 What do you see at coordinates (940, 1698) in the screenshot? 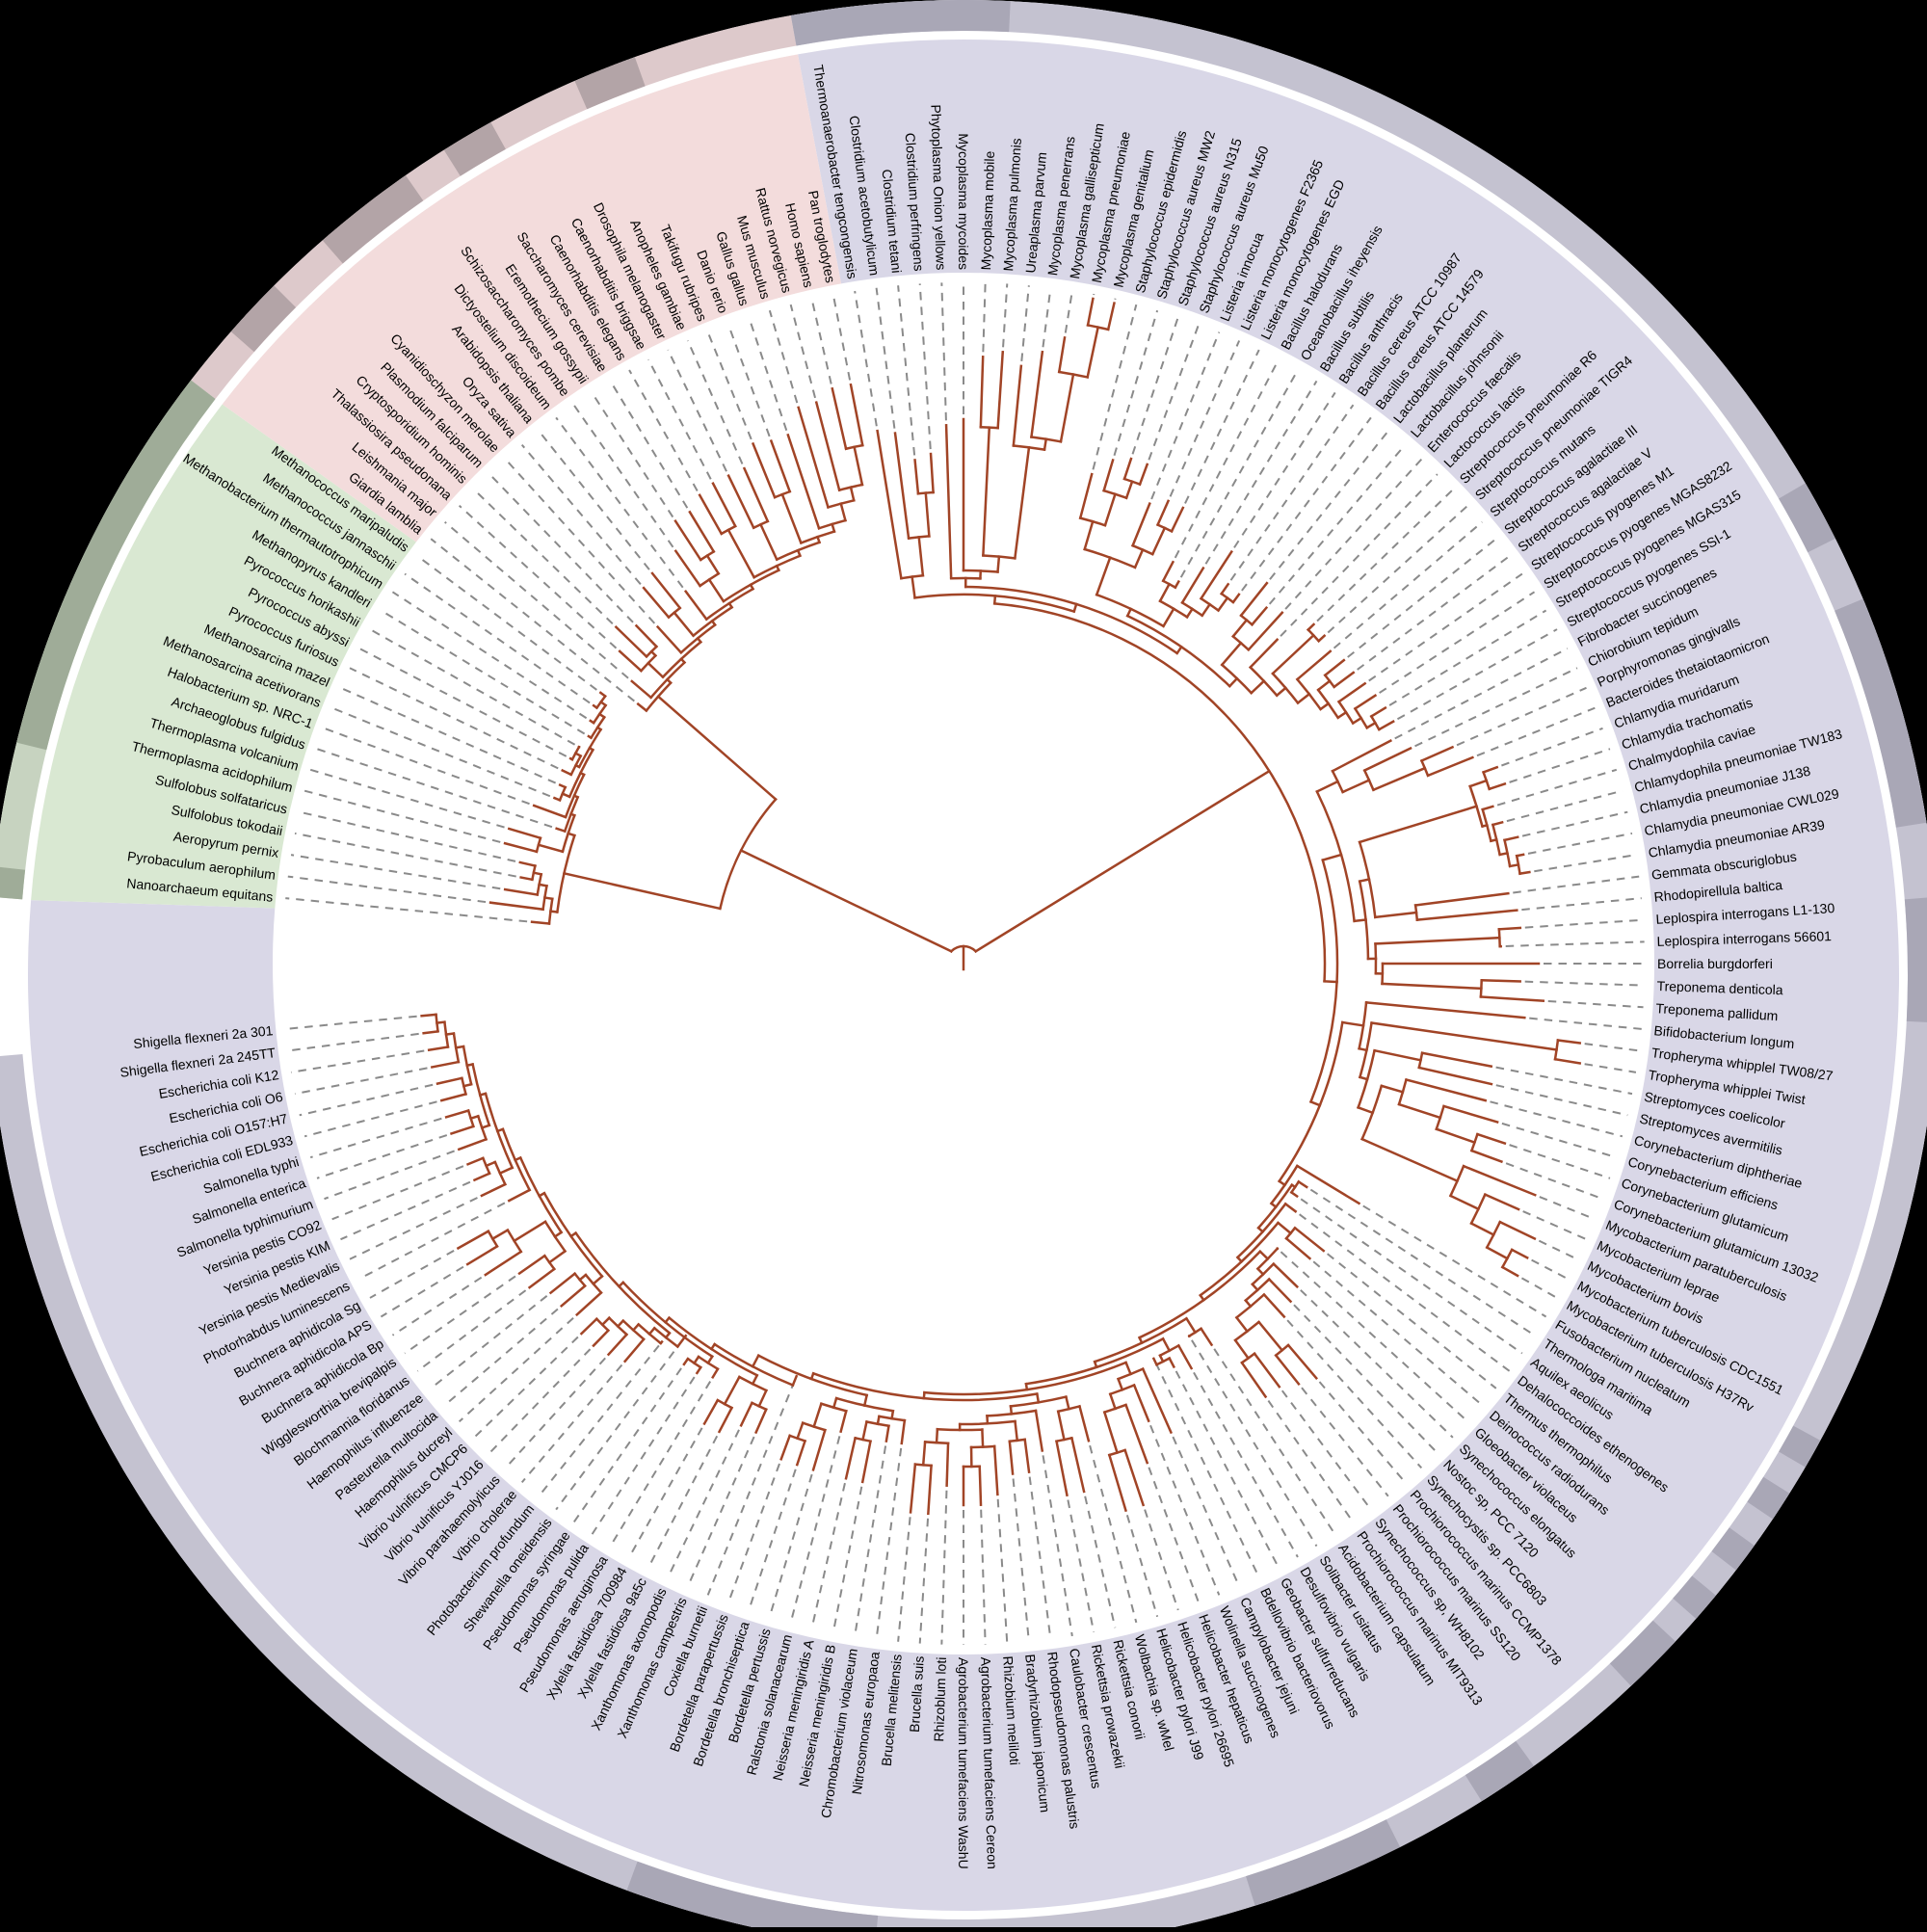
I see `svg-text: Rhizoblum loti` at bounding box center [940, 1698].